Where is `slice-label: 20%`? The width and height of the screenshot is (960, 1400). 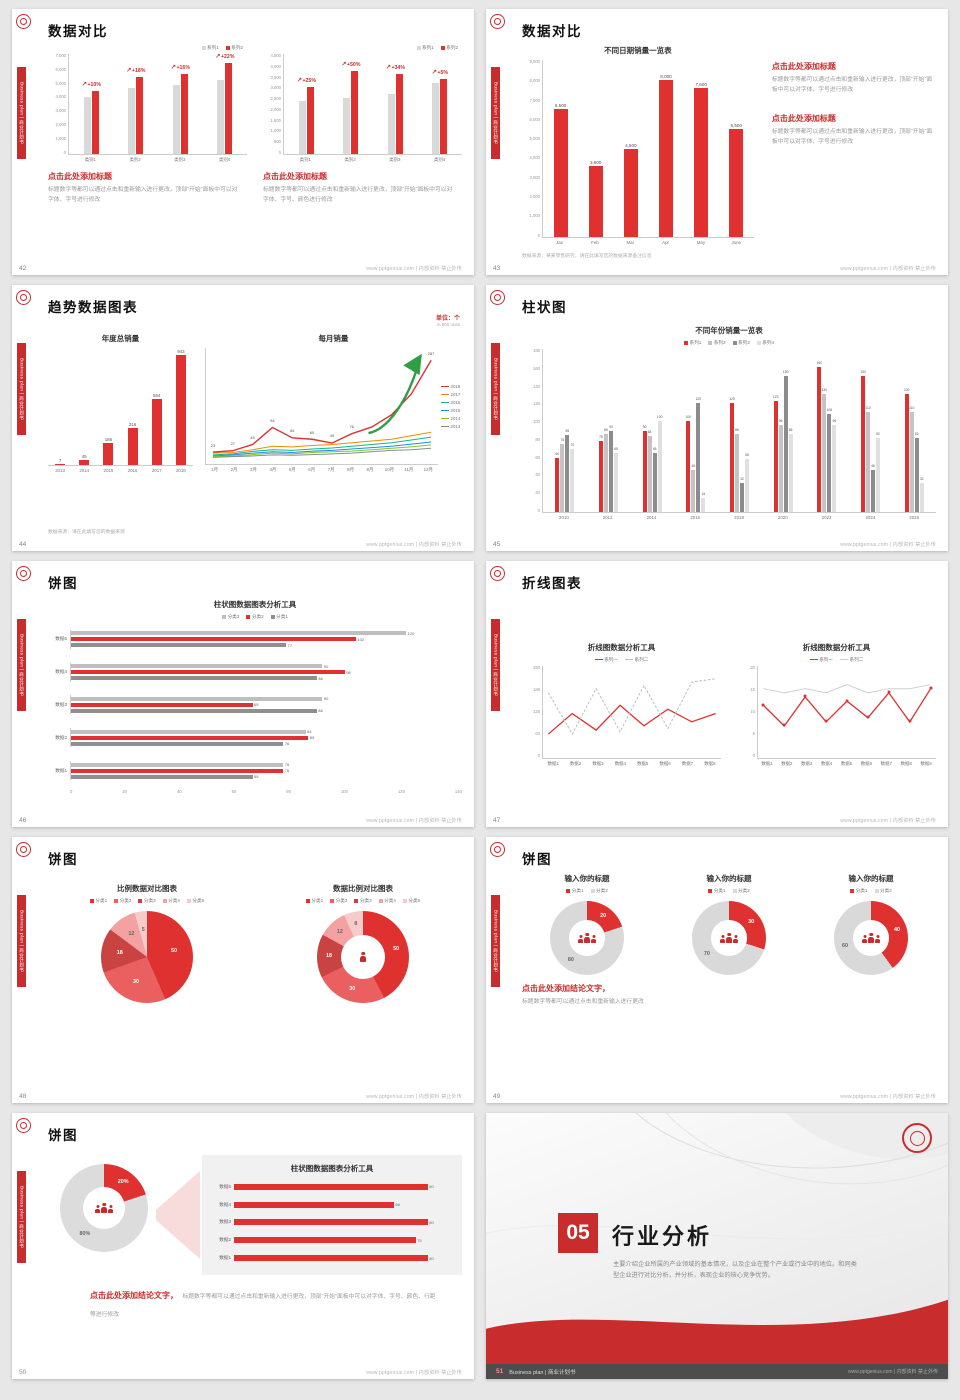
slice-label: 20% is located at coordinates (123, 1181).